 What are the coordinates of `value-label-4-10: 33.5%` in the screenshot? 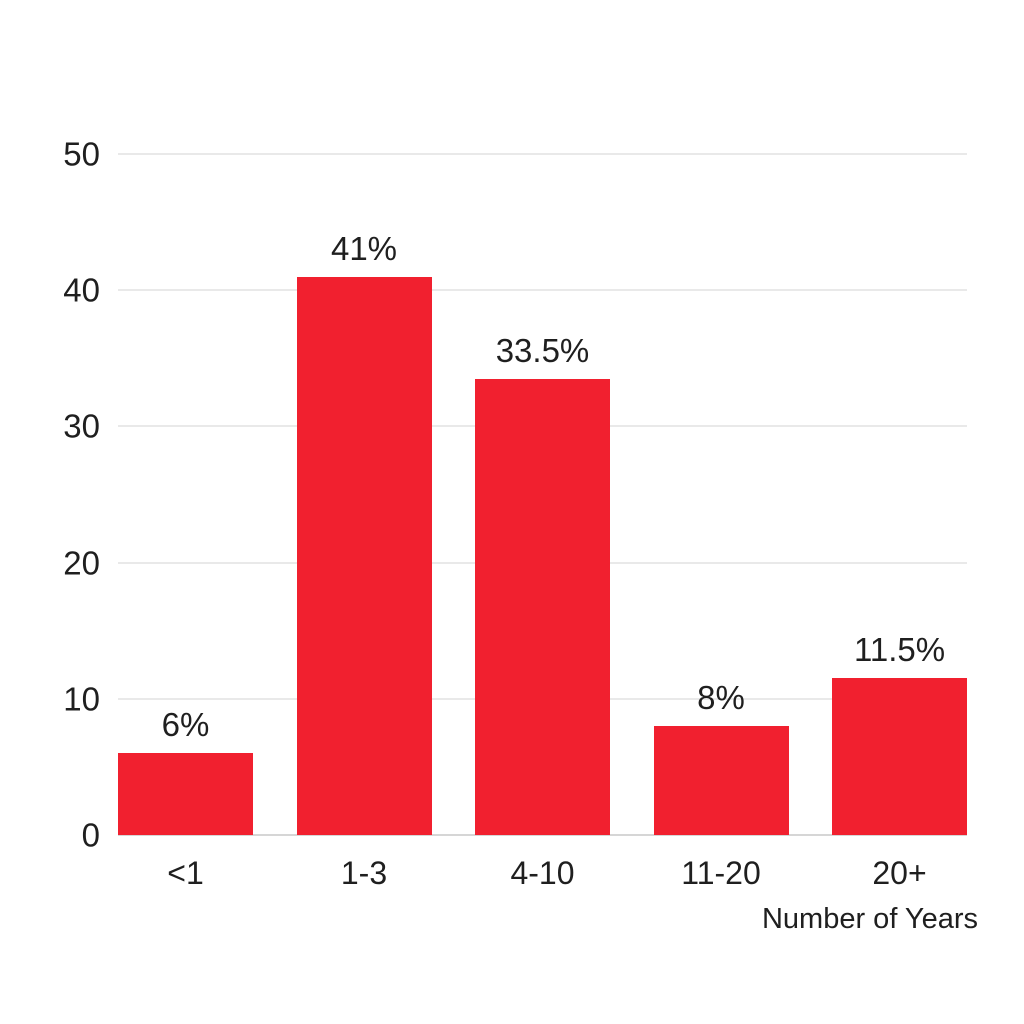 It's located at (542, 350).